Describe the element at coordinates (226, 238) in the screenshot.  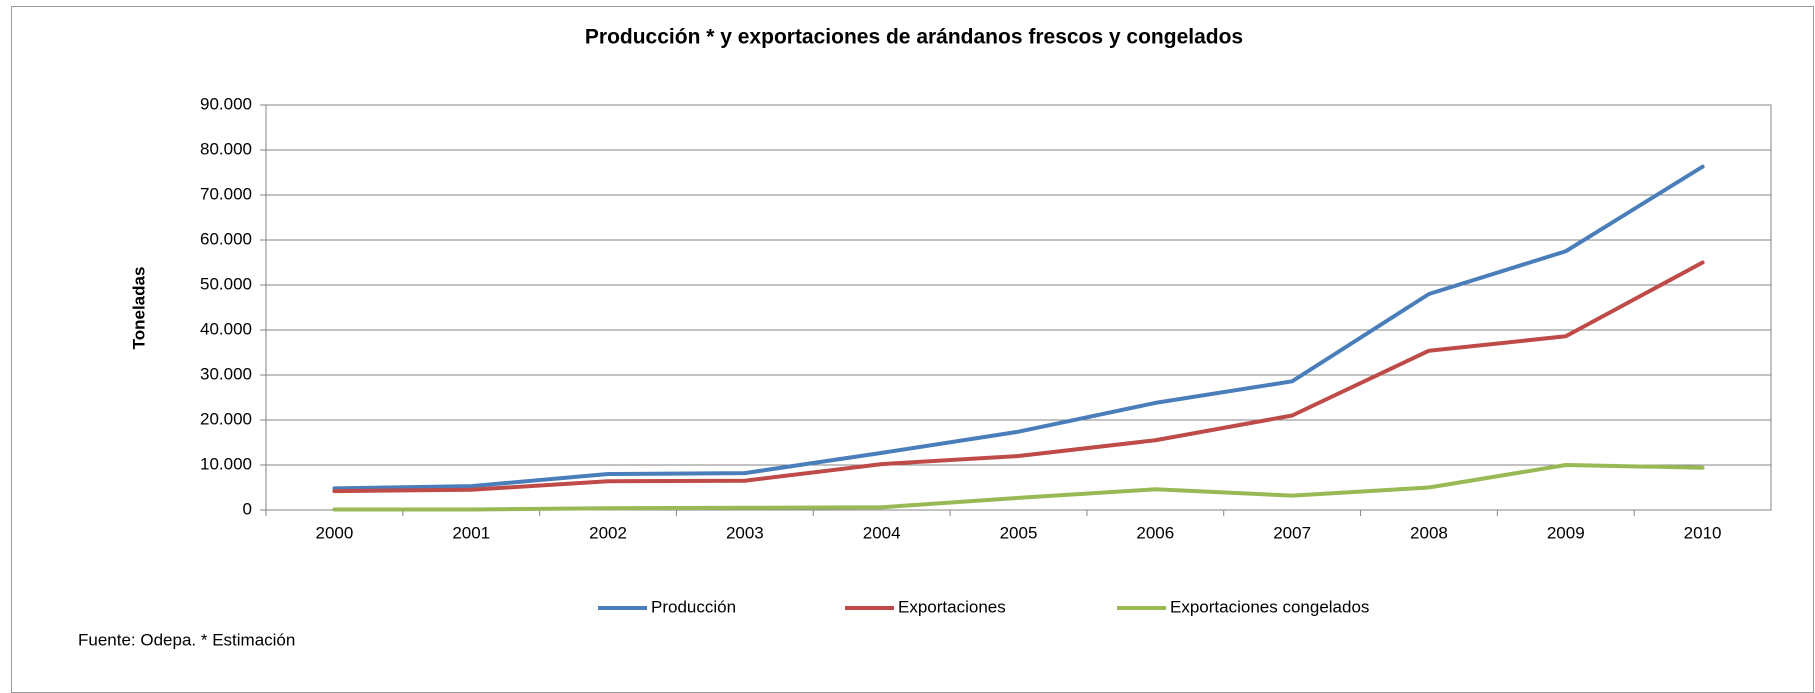
I see `y-tick-label: 60.000` at that location.